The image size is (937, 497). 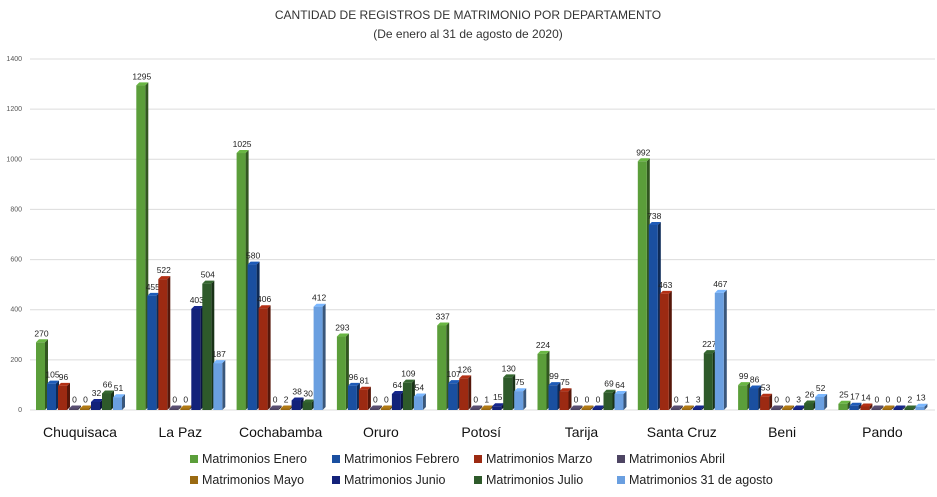 I want to click on data-label: 580, so click(x=253, y=256).